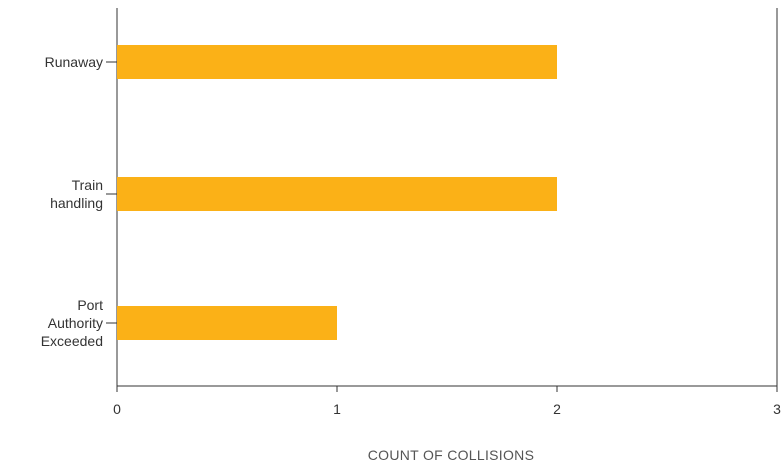 The image size is (784, 468). I want to click on y-category-label: Port, so click(90, 305).